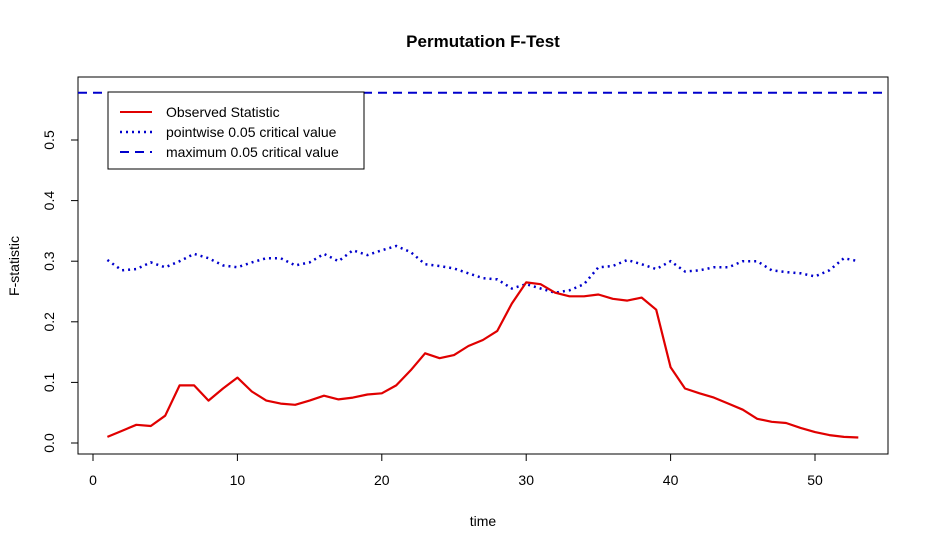 The image size is (929, 550). Describe the element at coordinates (251, 132) in the screenshot. I see `legend-label-pointwise: pointwise 0.05 critical value` at that location.